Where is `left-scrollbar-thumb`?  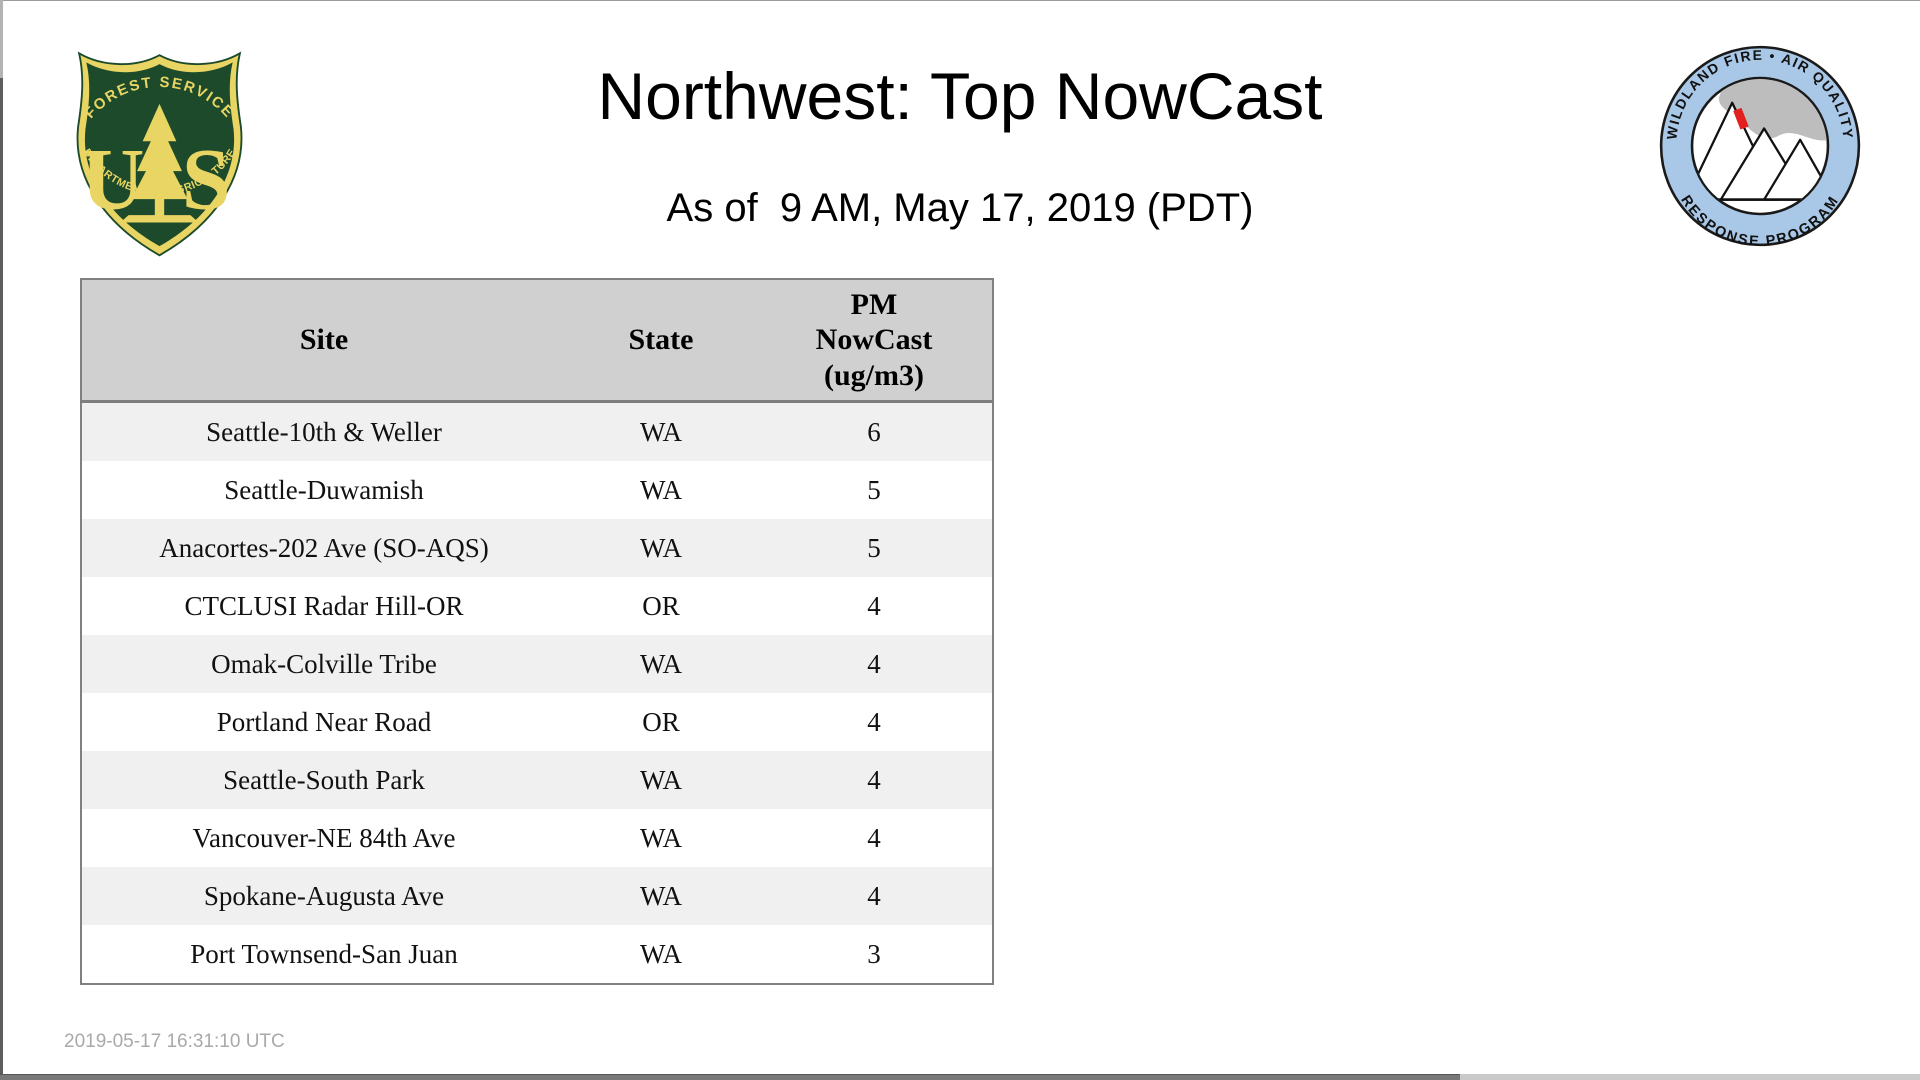 left-scrollbar-thumb is located at coordinates (1, 576).